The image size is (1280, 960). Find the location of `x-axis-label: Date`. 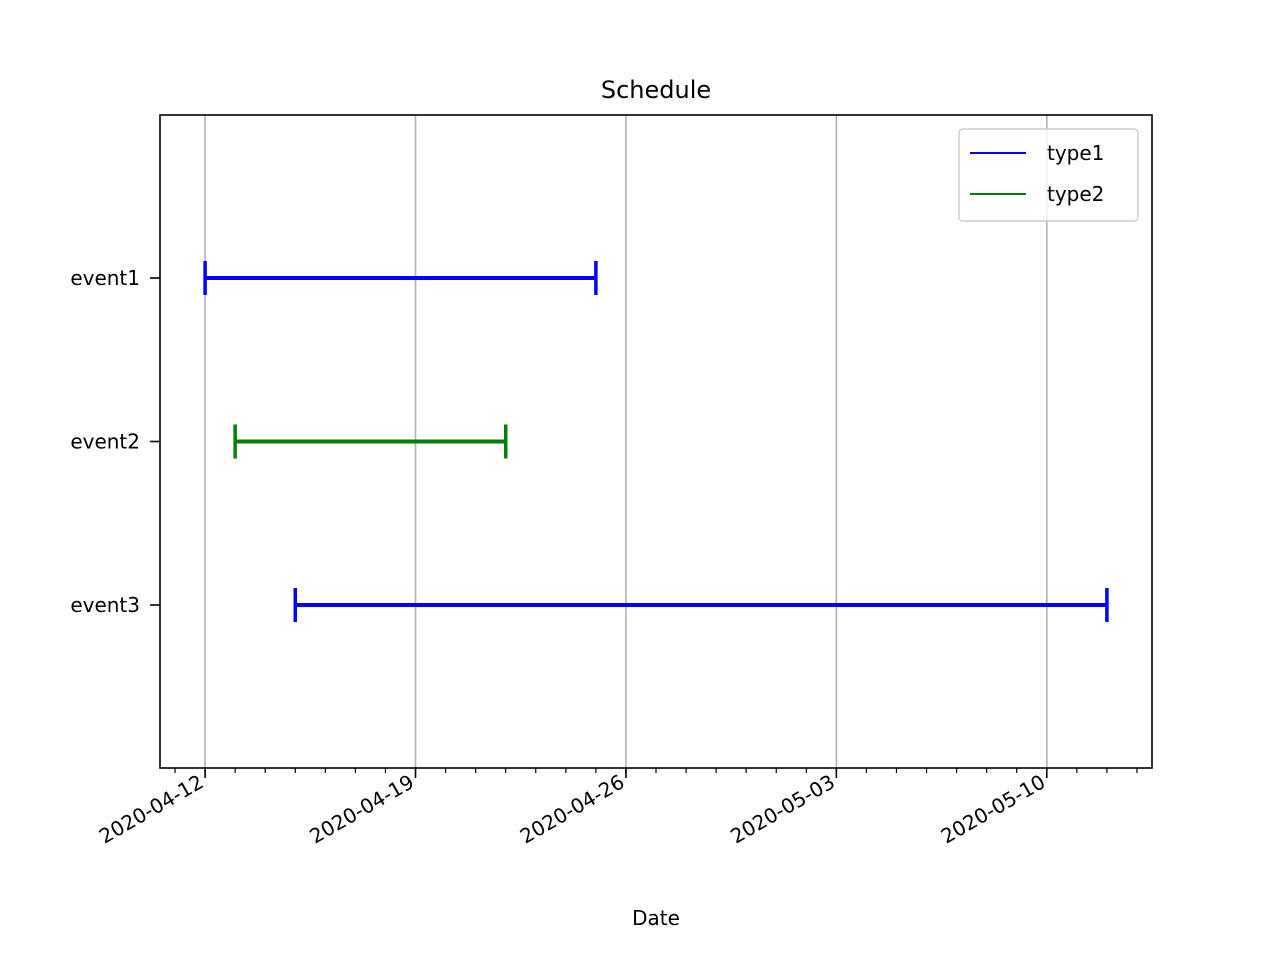

x-axis-label: Date is located at coordinates (656, 918).